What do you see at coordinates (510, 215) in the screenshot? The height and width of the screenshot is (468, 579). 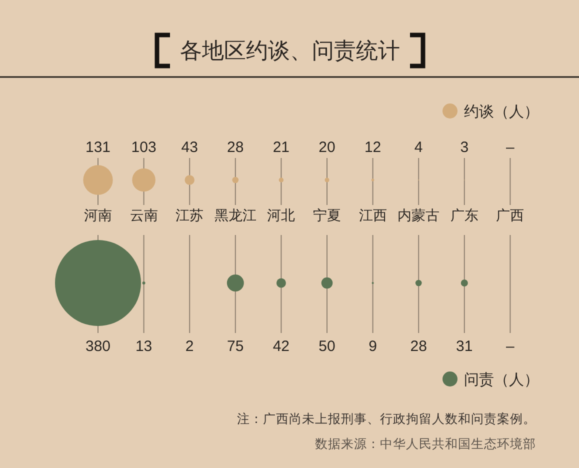 I see `category-label: 广西` at bounding box center [510, 215].